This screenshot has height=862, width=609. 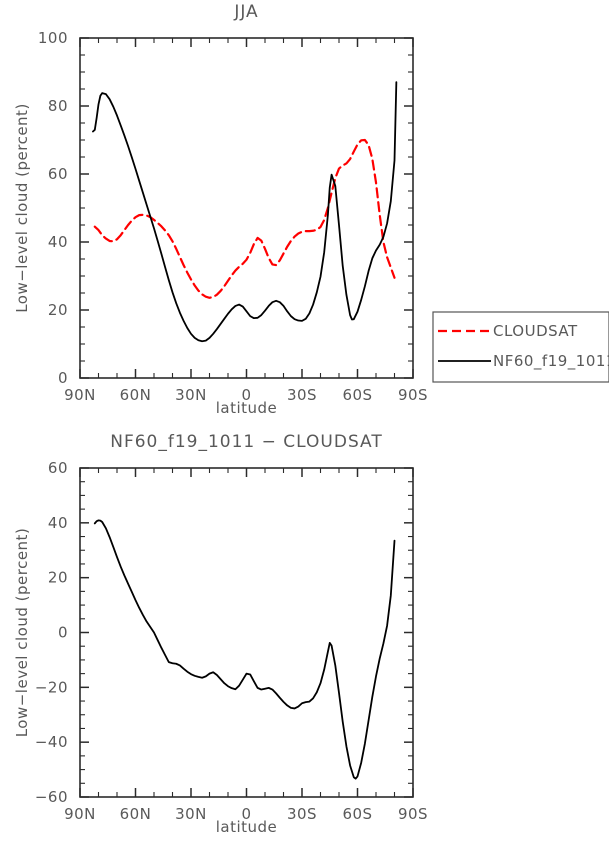 I want to click on series-line-cloudsat, so click(x=244, y=218).